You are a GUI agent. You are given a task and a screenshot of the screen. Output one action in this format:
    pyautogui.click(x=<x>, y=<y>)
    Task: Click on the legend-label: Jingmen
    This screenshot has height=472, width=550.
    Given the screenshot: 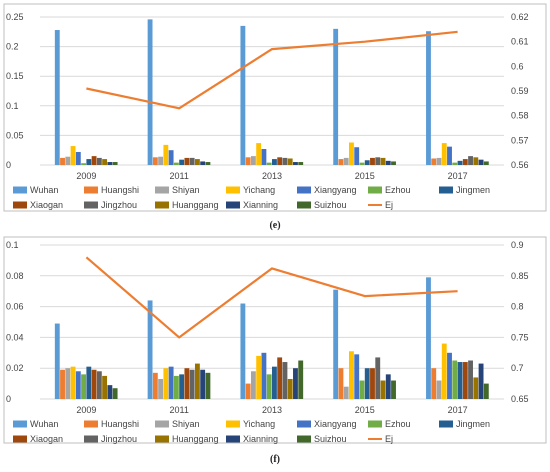 What is the action you would take?
    pyautogui.click(x=473, y=190)
    